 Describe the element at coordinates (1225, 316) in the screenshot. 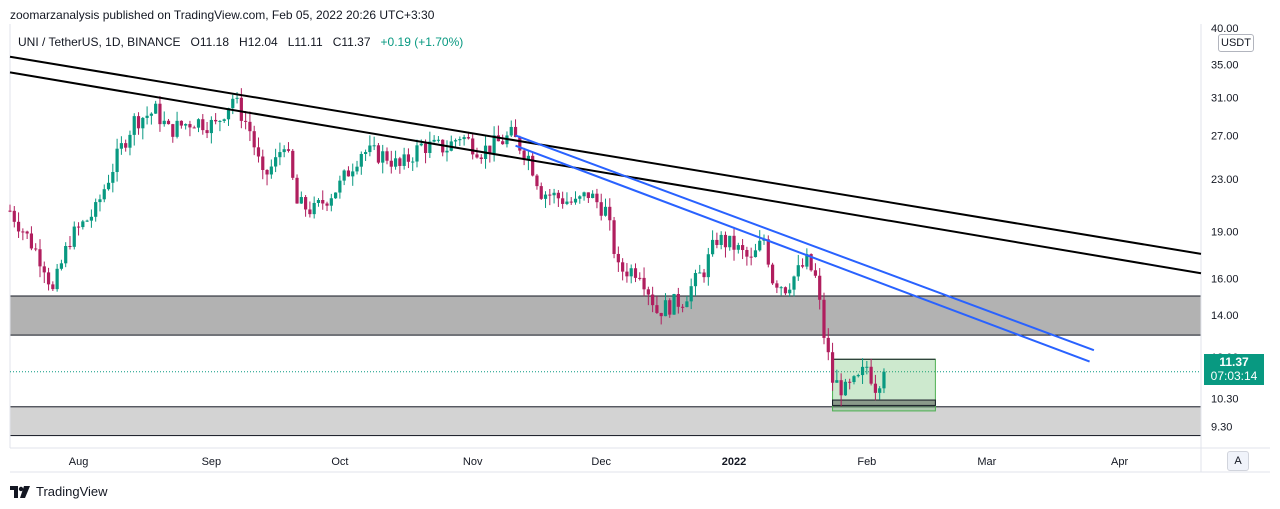

I see `price-tick-label: 14.00` at that location.